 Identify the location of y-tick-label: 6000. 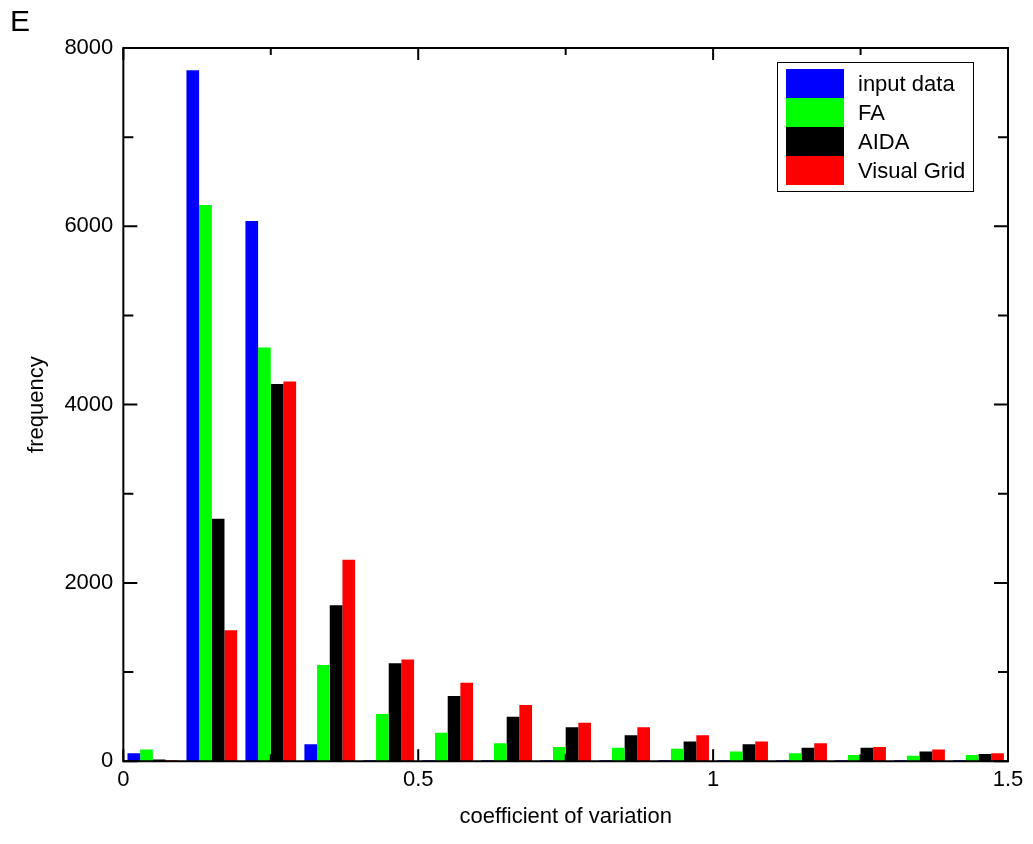
(89, 225).